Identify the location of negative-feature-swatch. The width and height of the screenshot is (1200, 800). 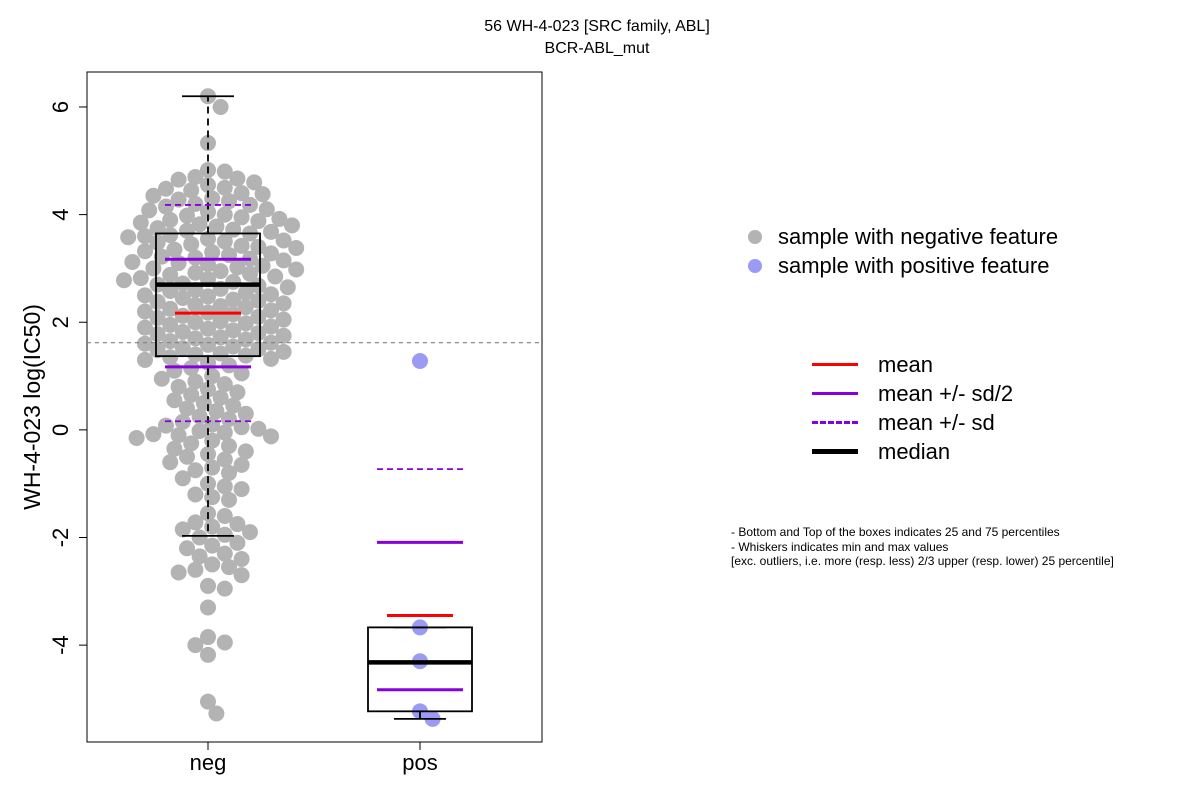
(755, 236).